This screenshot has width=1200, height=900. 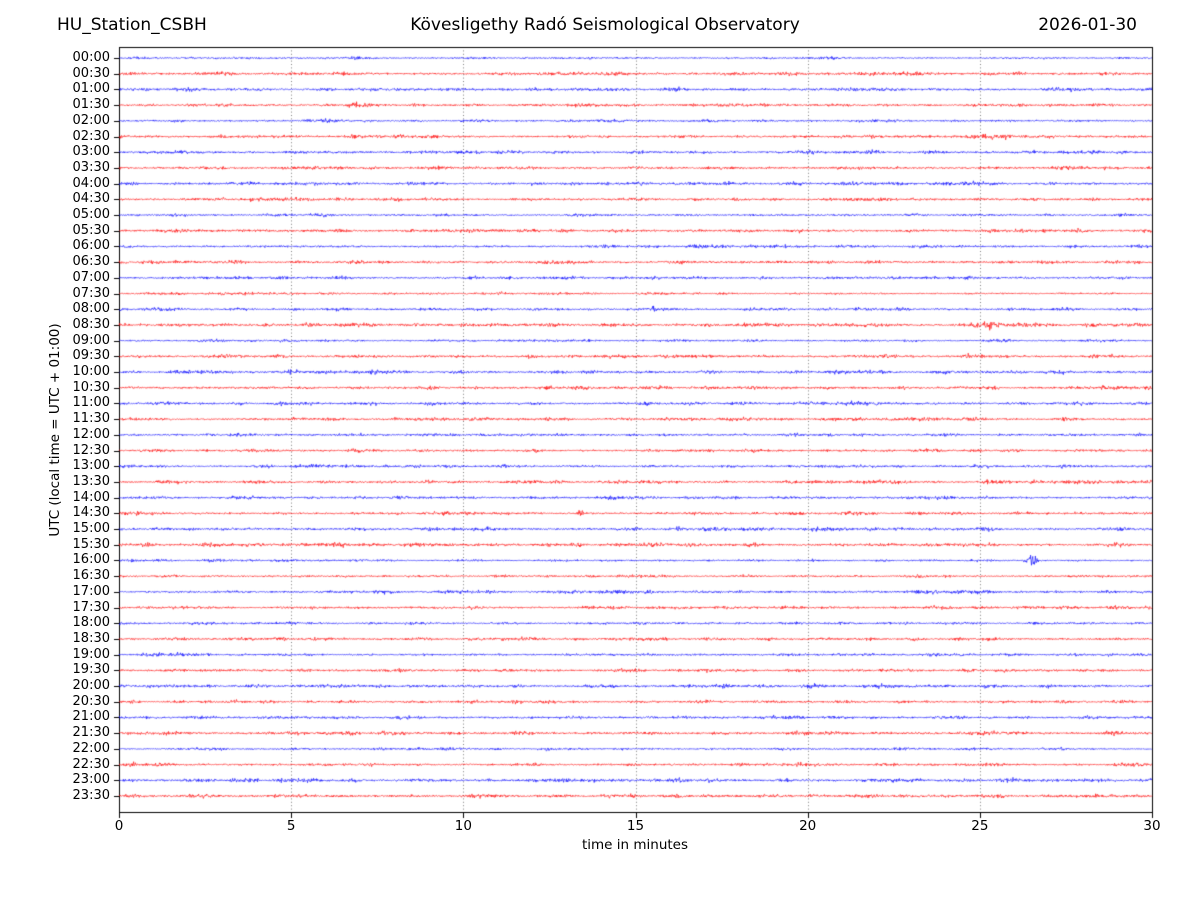 I want to click on y-tick-label: 05:00, so click(x=91, y=215).